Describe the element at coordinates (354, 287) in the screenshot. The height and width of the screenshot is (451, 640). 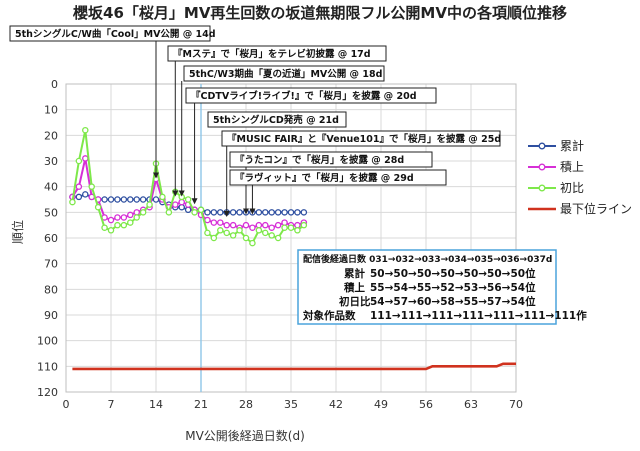
I see `info-row-label: 積上` at that location.